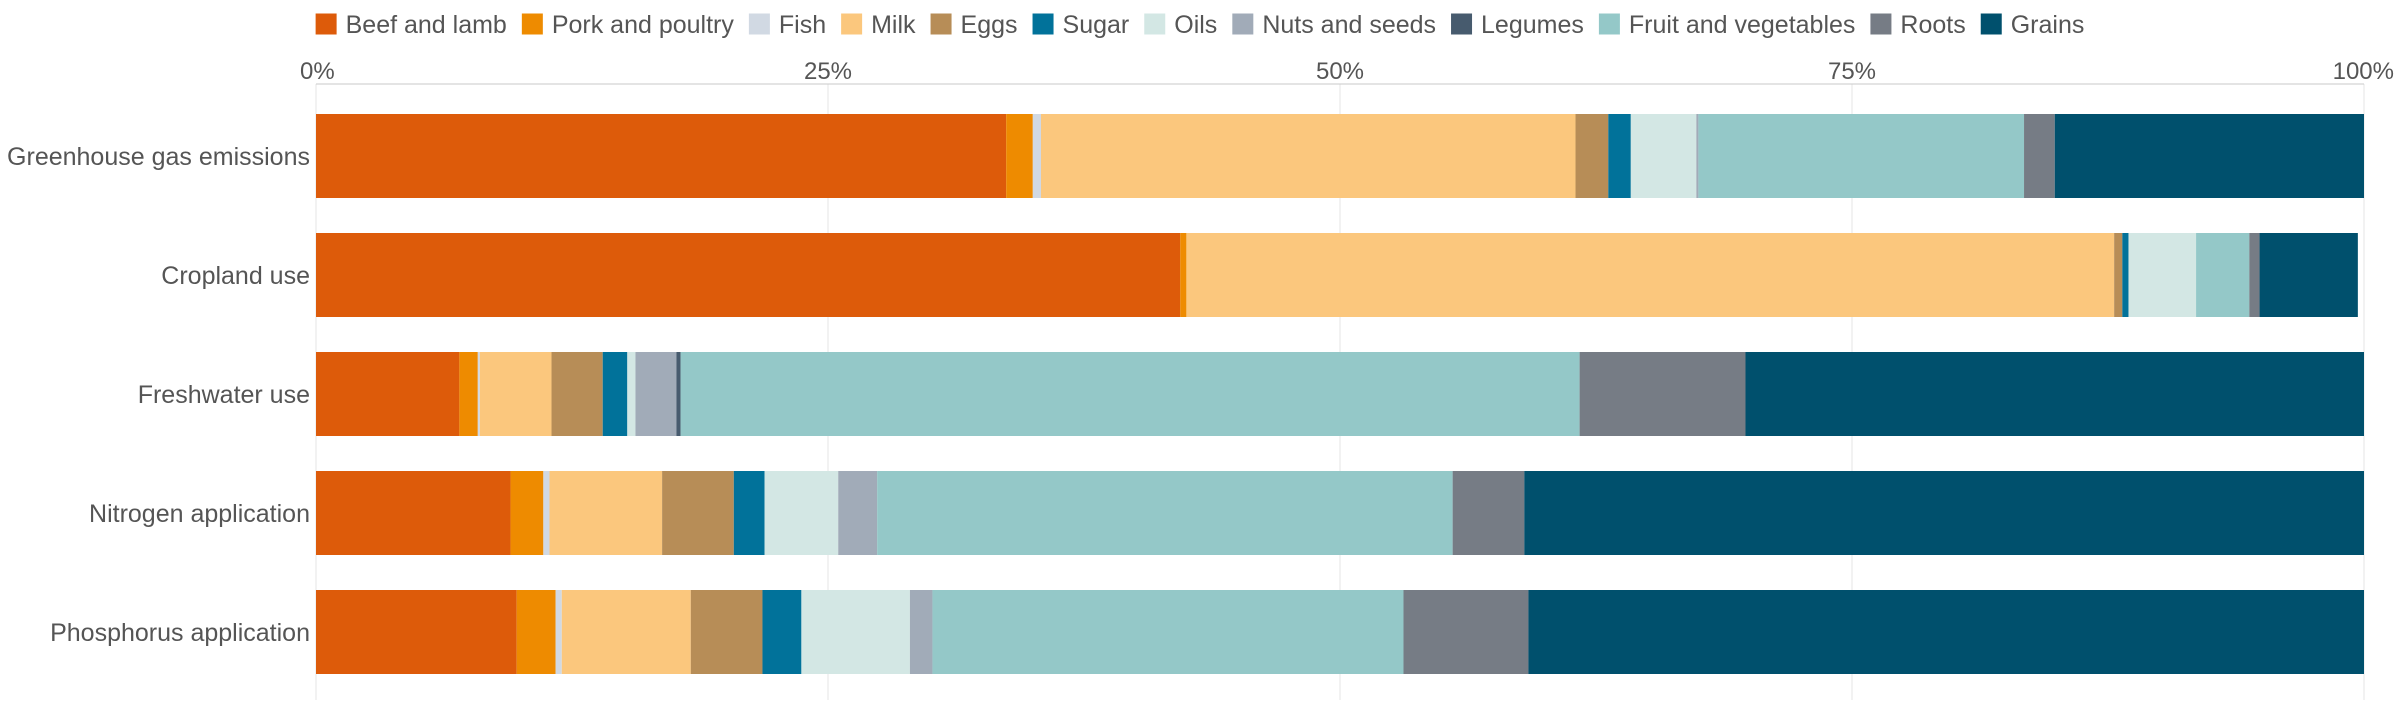  What do you see at coordinates (828, 71) in the screenshot?
I see `x-tick-label: 25%` at bounding box center [828, 71].